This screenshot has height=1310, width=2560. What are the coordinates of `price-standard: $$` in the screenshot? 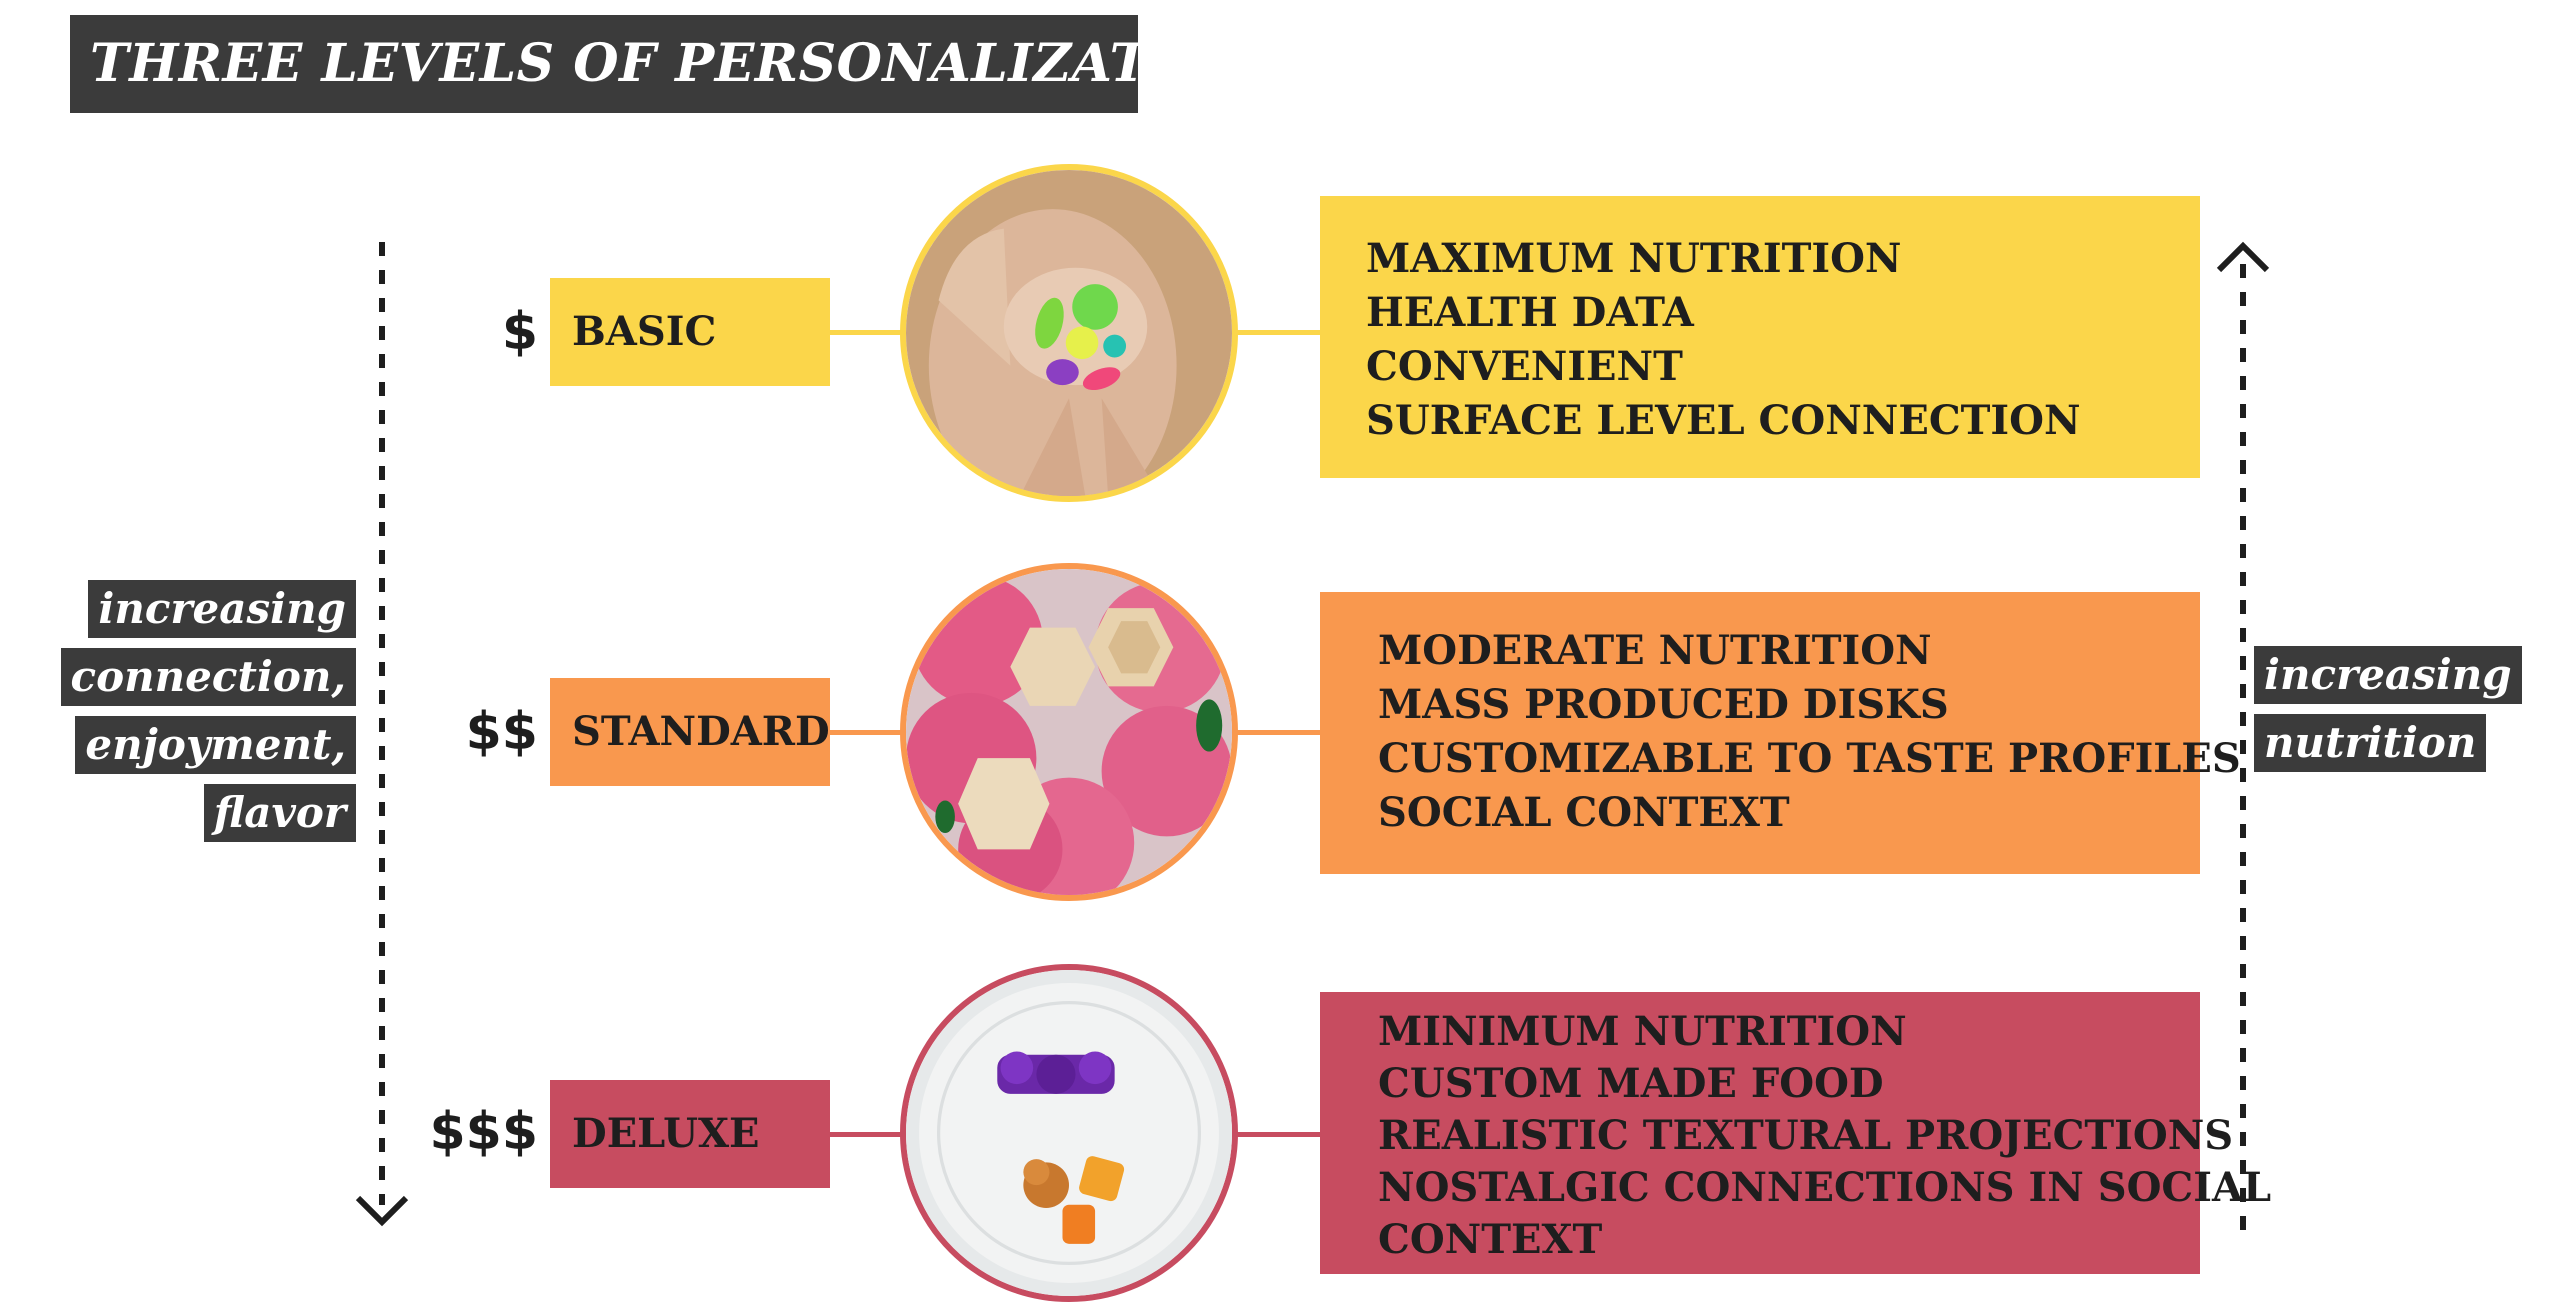 It's located at (501, 732).